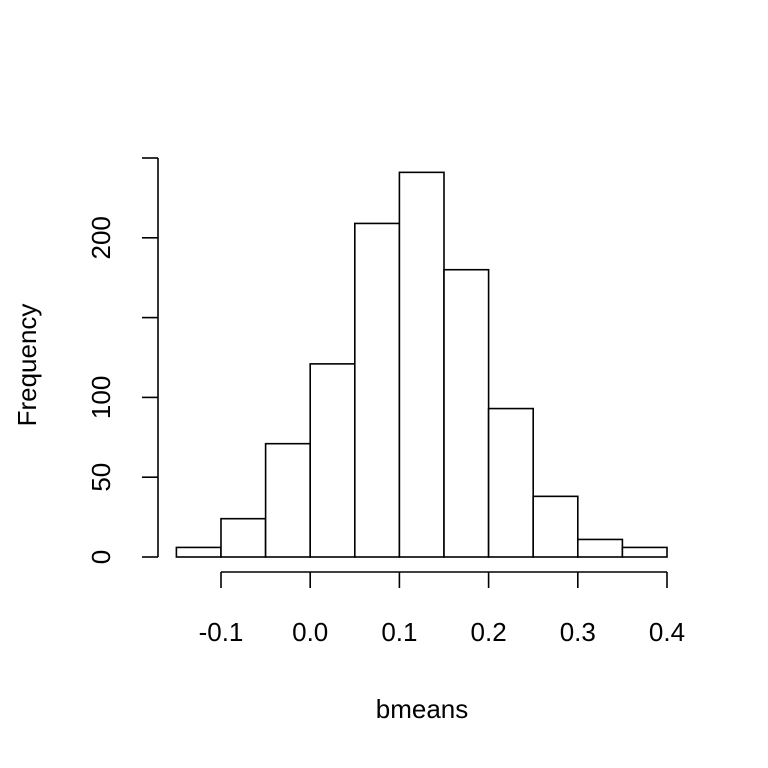  I want to click on y-tick-label-1: 50, so click(101, 477).